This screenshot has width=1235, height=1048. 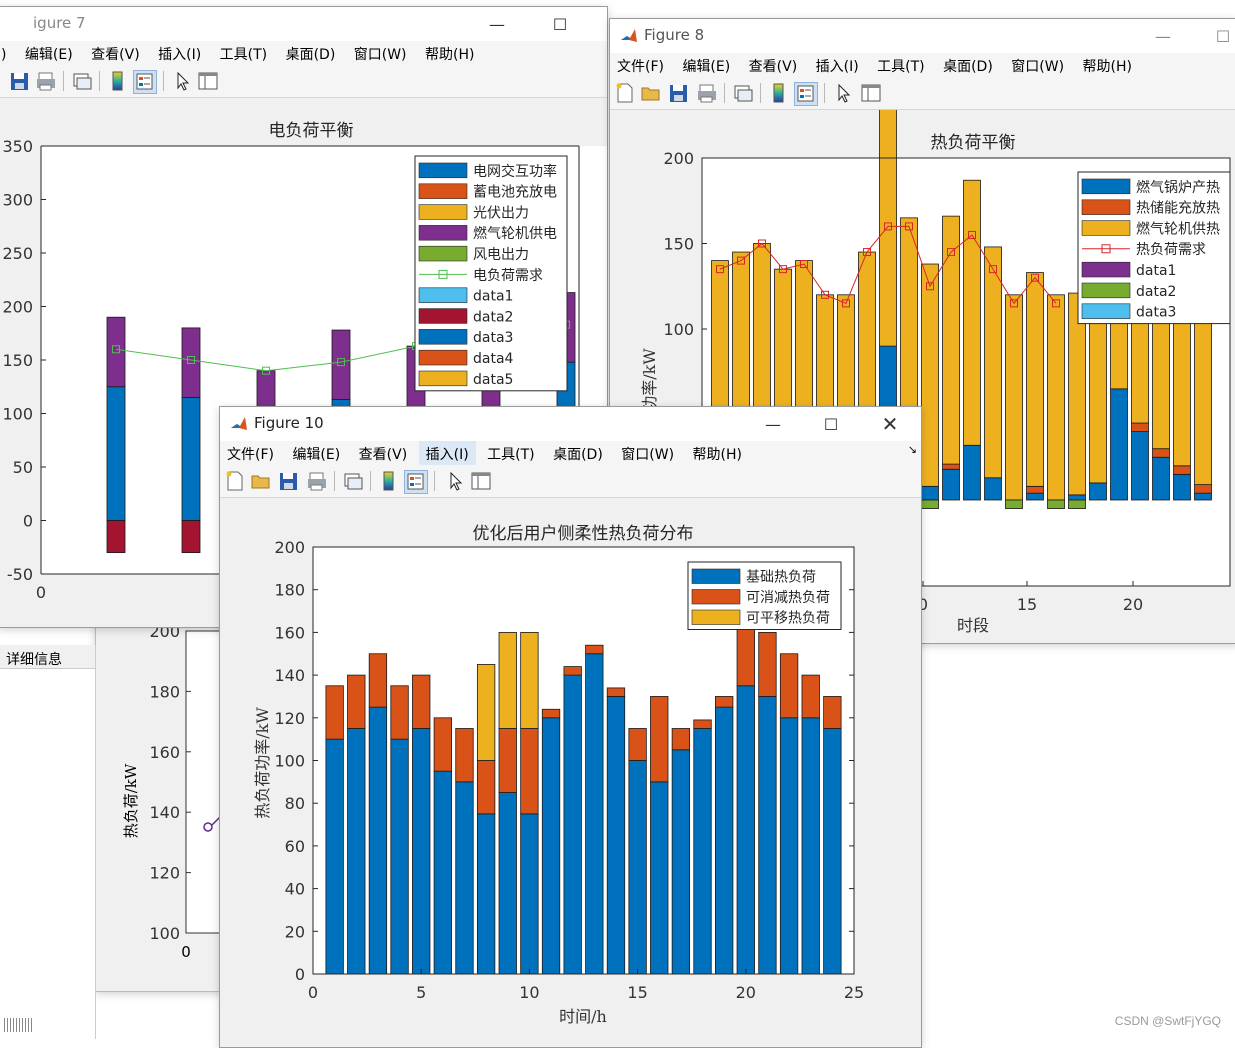 I want to click on y-tick-label: -50, so click(x=20, y=574).